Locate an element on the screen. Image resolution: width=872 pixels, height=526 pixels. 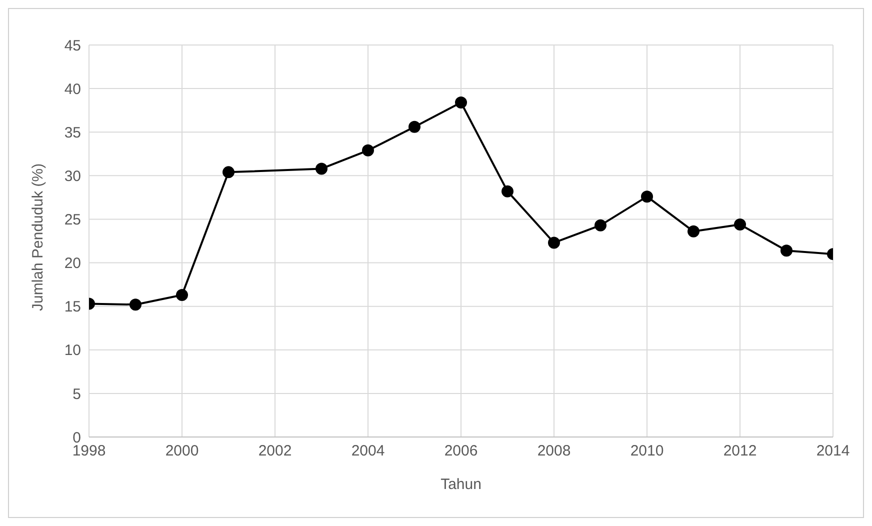
y-axis-title: Jumlah Penduduk (%) is located at coordinates (37, 237).